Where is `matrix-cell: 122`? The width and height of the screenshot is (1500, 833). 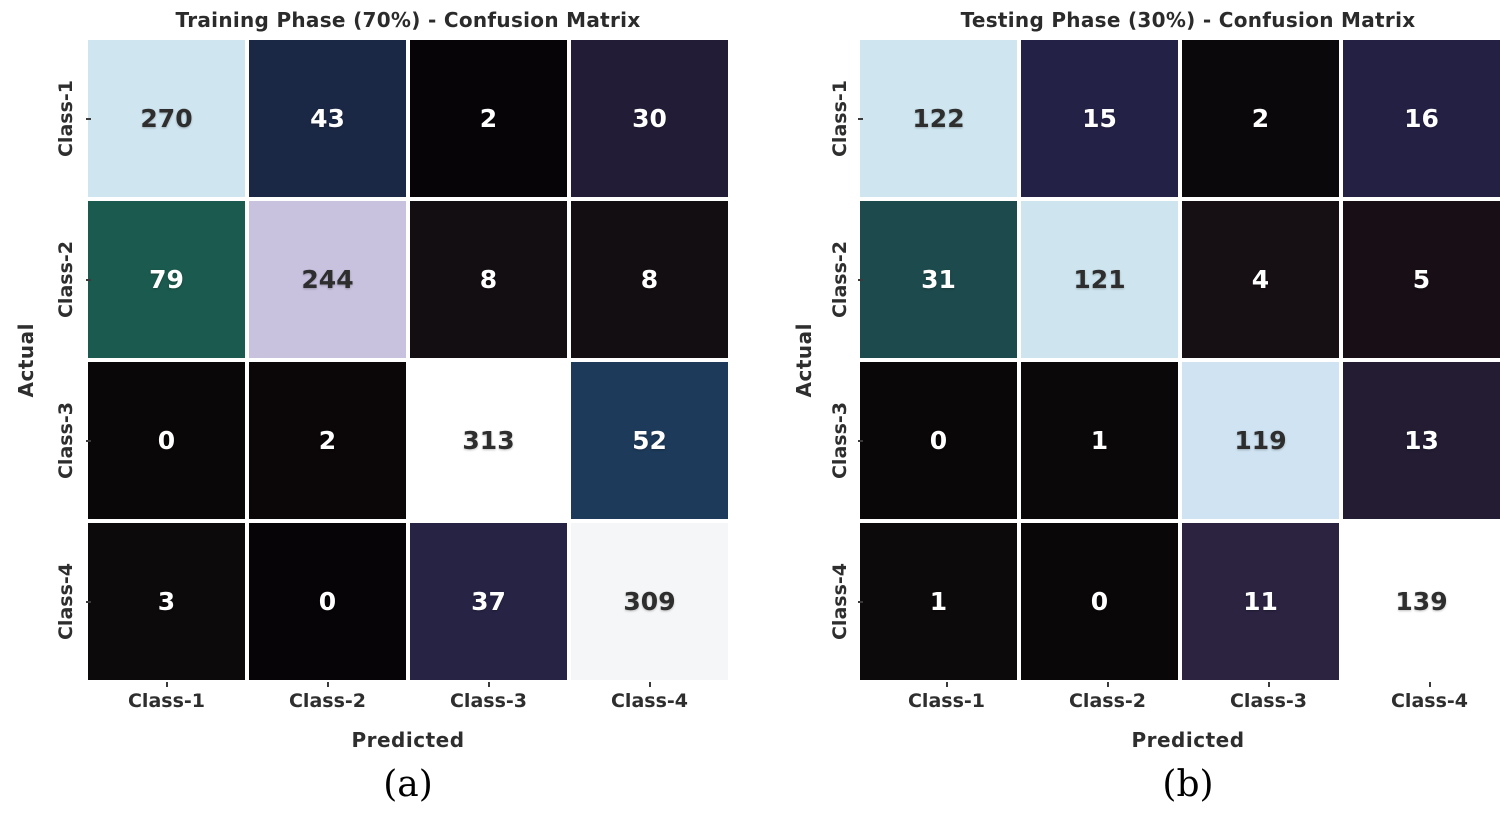 matrix-cell: 122 is located at coordinates (938, 118).